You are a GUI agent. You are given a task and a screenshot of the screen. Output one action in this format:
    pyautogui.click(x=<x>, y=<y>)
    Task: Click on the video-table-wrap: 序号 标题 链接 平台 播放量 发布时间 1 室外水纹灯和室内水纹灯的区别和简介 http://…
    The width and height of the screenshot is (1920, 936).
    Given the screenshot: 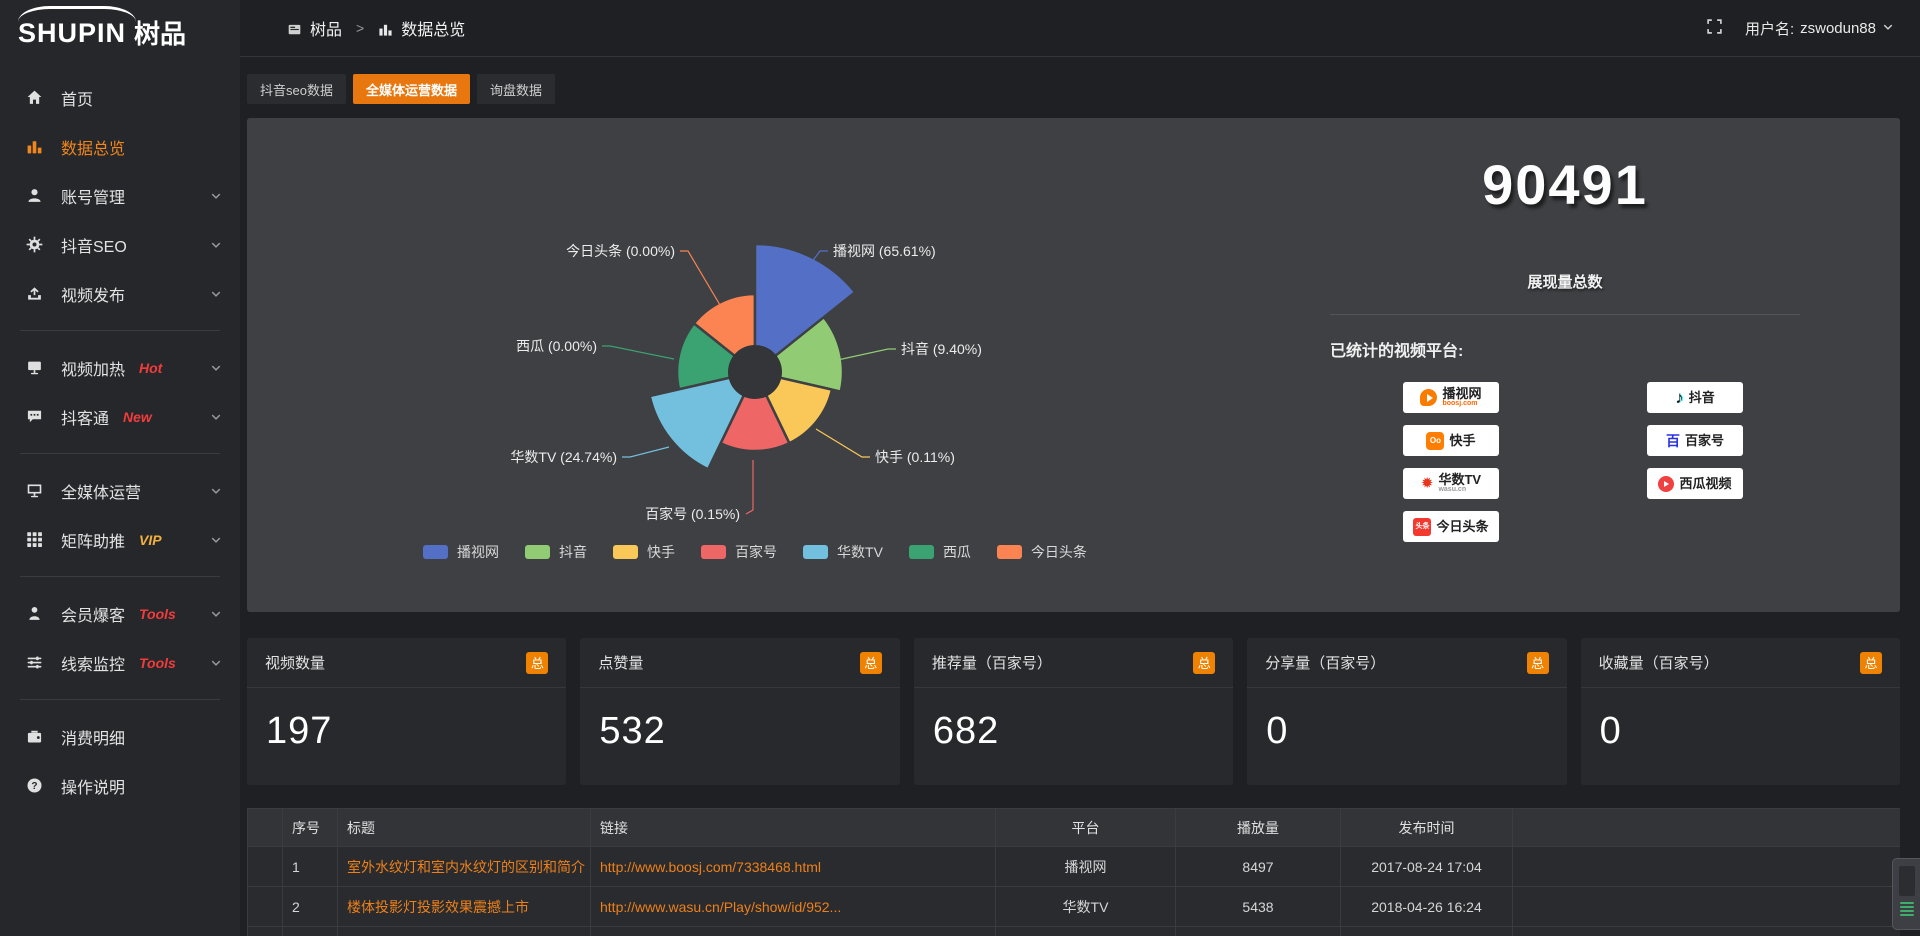 What is the action you would take?
    pyautogui.click(x=1073, y=872)
    